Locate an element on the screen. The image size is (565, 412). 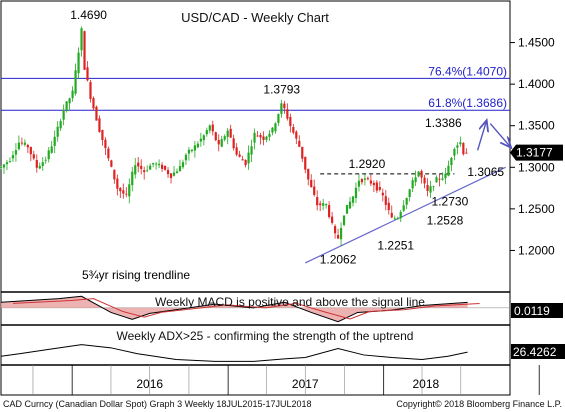
macd-value: 0.0119 is located at coordinates (532, 311).